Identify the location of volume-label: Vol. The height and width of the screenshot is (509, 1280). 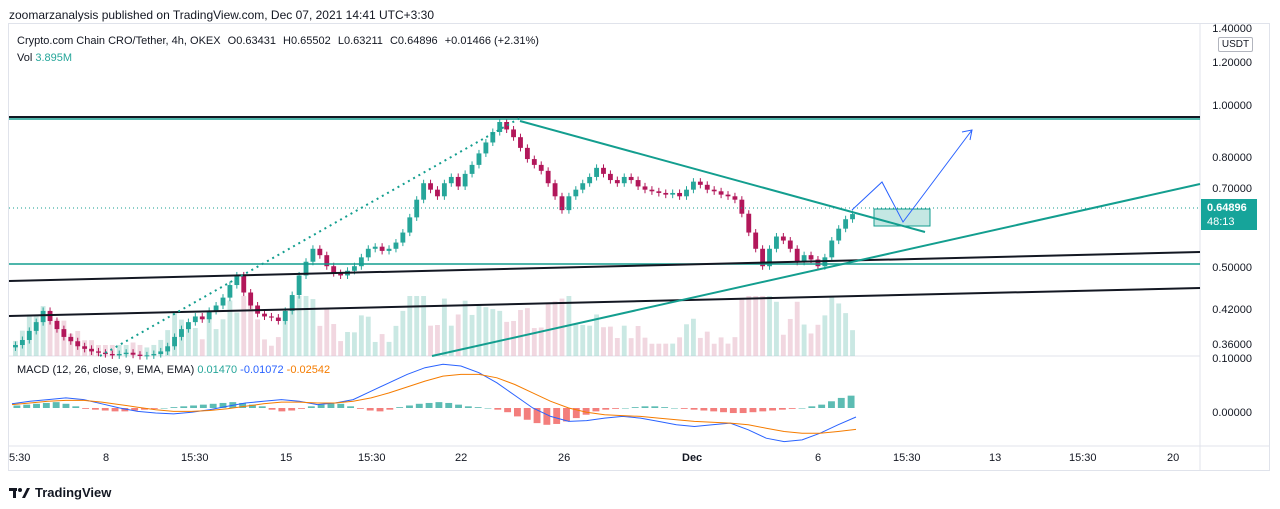
(25, 58).